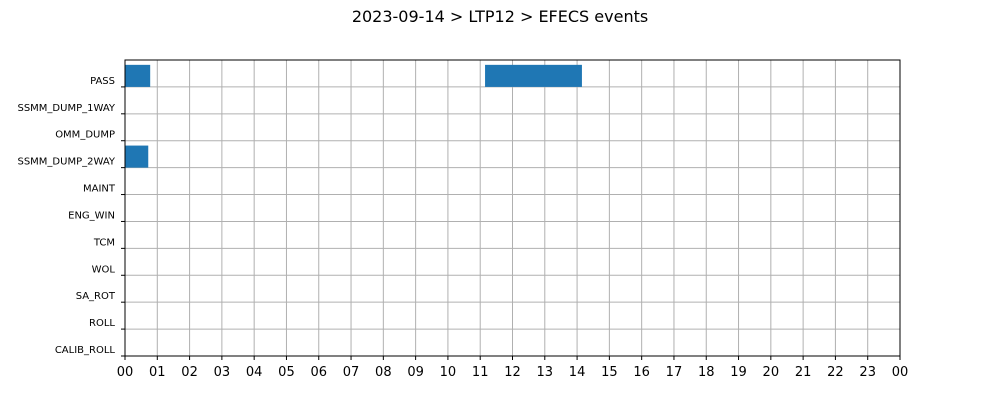 The height and width of the screenshot is (405, 1000). What do you see at coordinates (189, 372) in the screenshot?
I see `x-tick-label: 02` at bounding box center [189, 372].